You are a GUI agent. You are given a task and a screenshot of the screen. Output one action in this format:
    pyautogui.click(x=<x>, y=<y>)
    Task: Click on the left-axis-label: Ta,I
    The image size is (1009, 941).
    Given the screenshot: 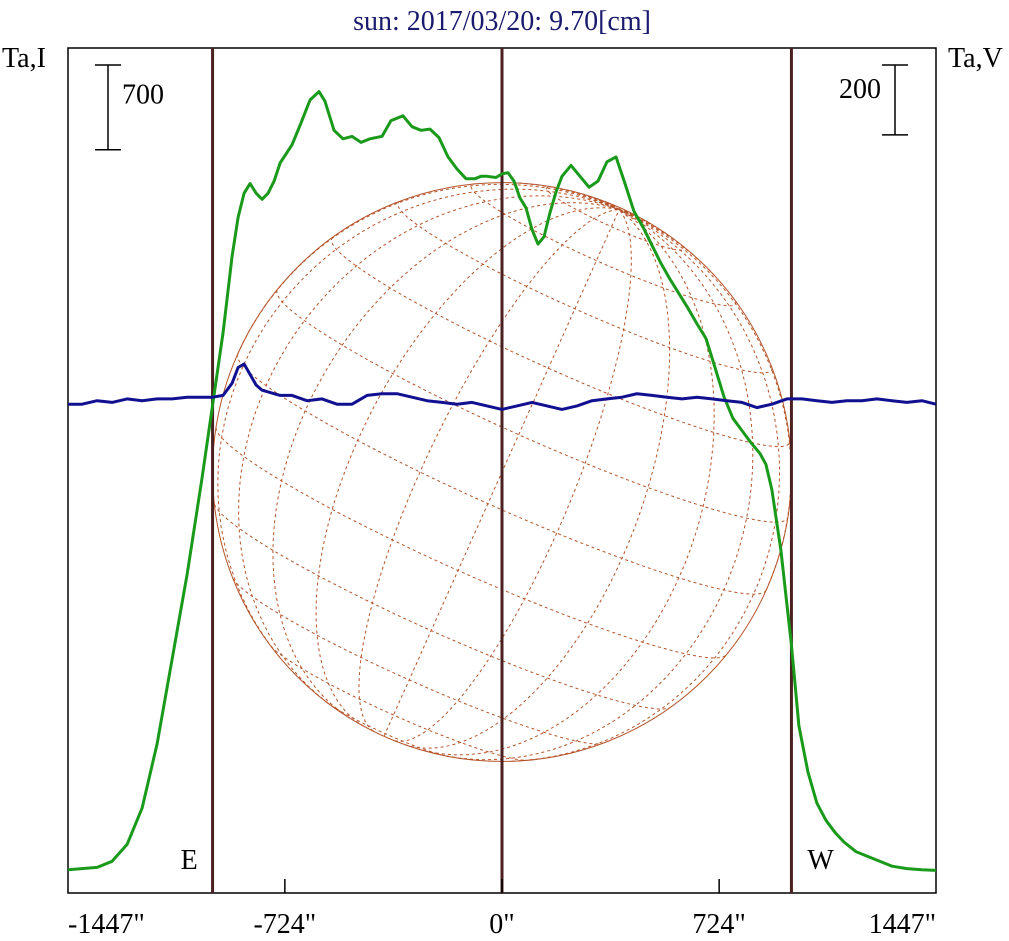 What is the action you would take?
    pyautogui.click(x=24, y=58)
    